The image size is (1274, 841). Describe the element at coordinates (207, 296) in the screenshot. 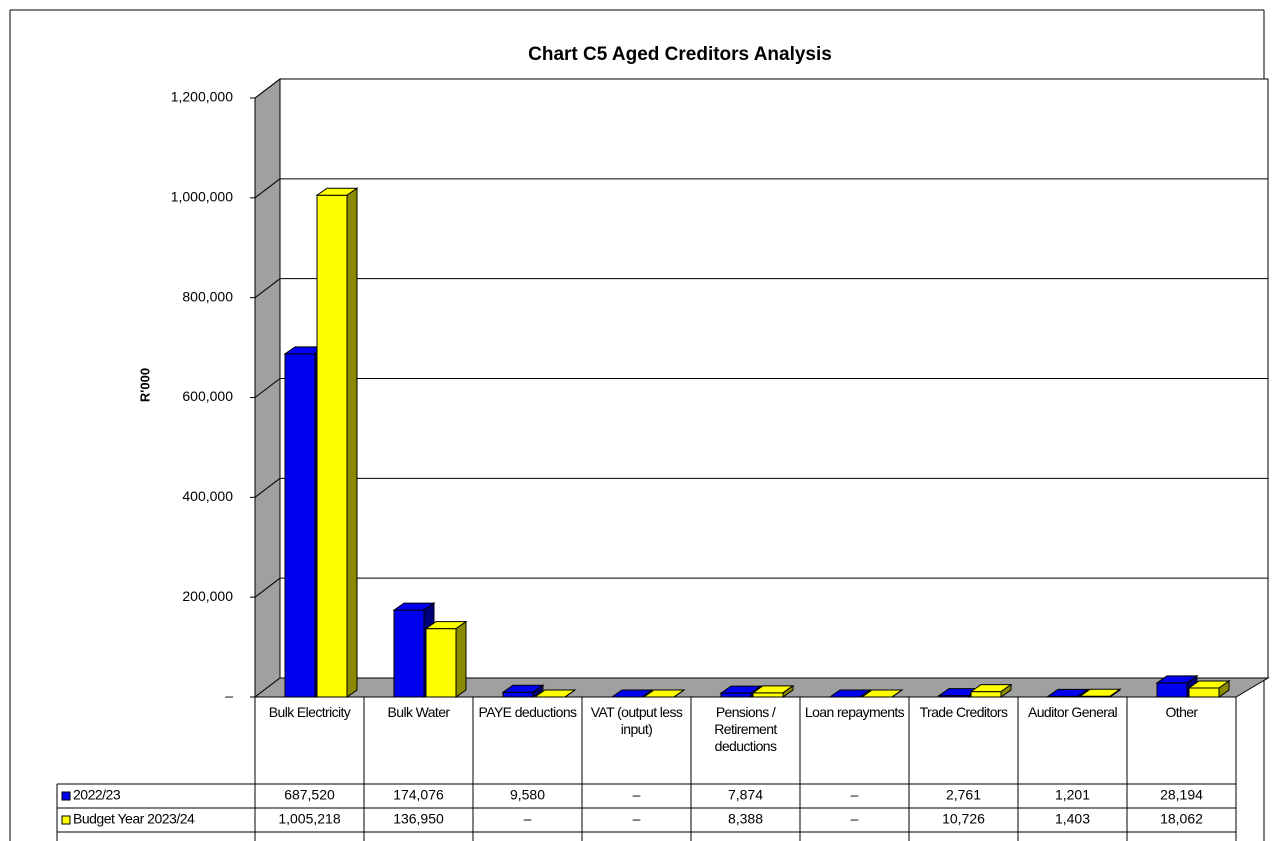

I see `y-tick-label: 800,000` at that location.